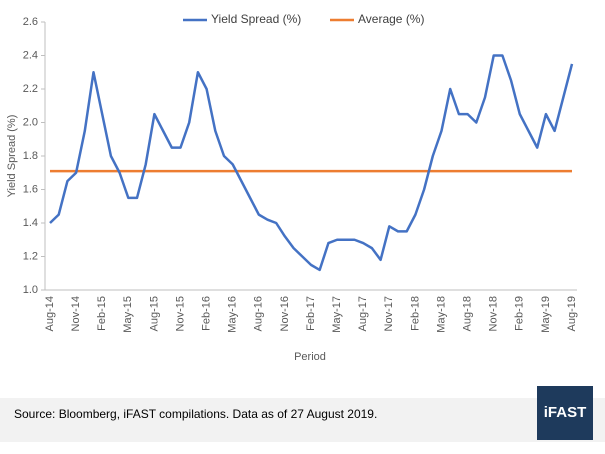  Describe the element at coordinates (30, 189) in the screenshot. I see `y-tick-label: 1.6` at that location.